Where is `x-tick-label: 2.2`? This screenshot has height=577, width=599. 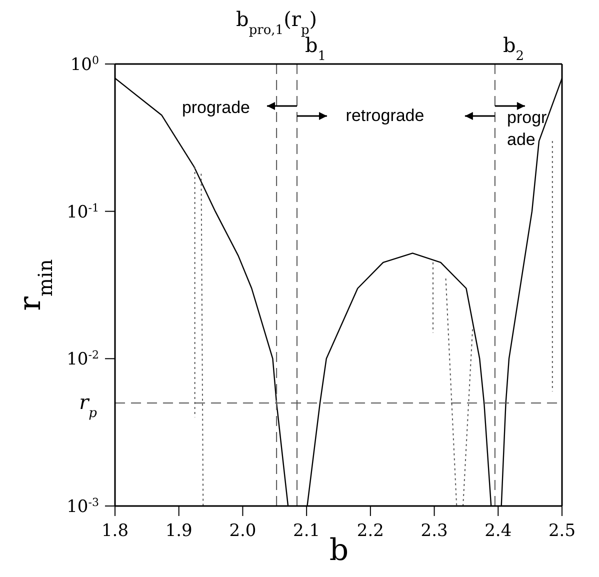 x-tick-label: 2.2 is located at coordinates (370, 531).